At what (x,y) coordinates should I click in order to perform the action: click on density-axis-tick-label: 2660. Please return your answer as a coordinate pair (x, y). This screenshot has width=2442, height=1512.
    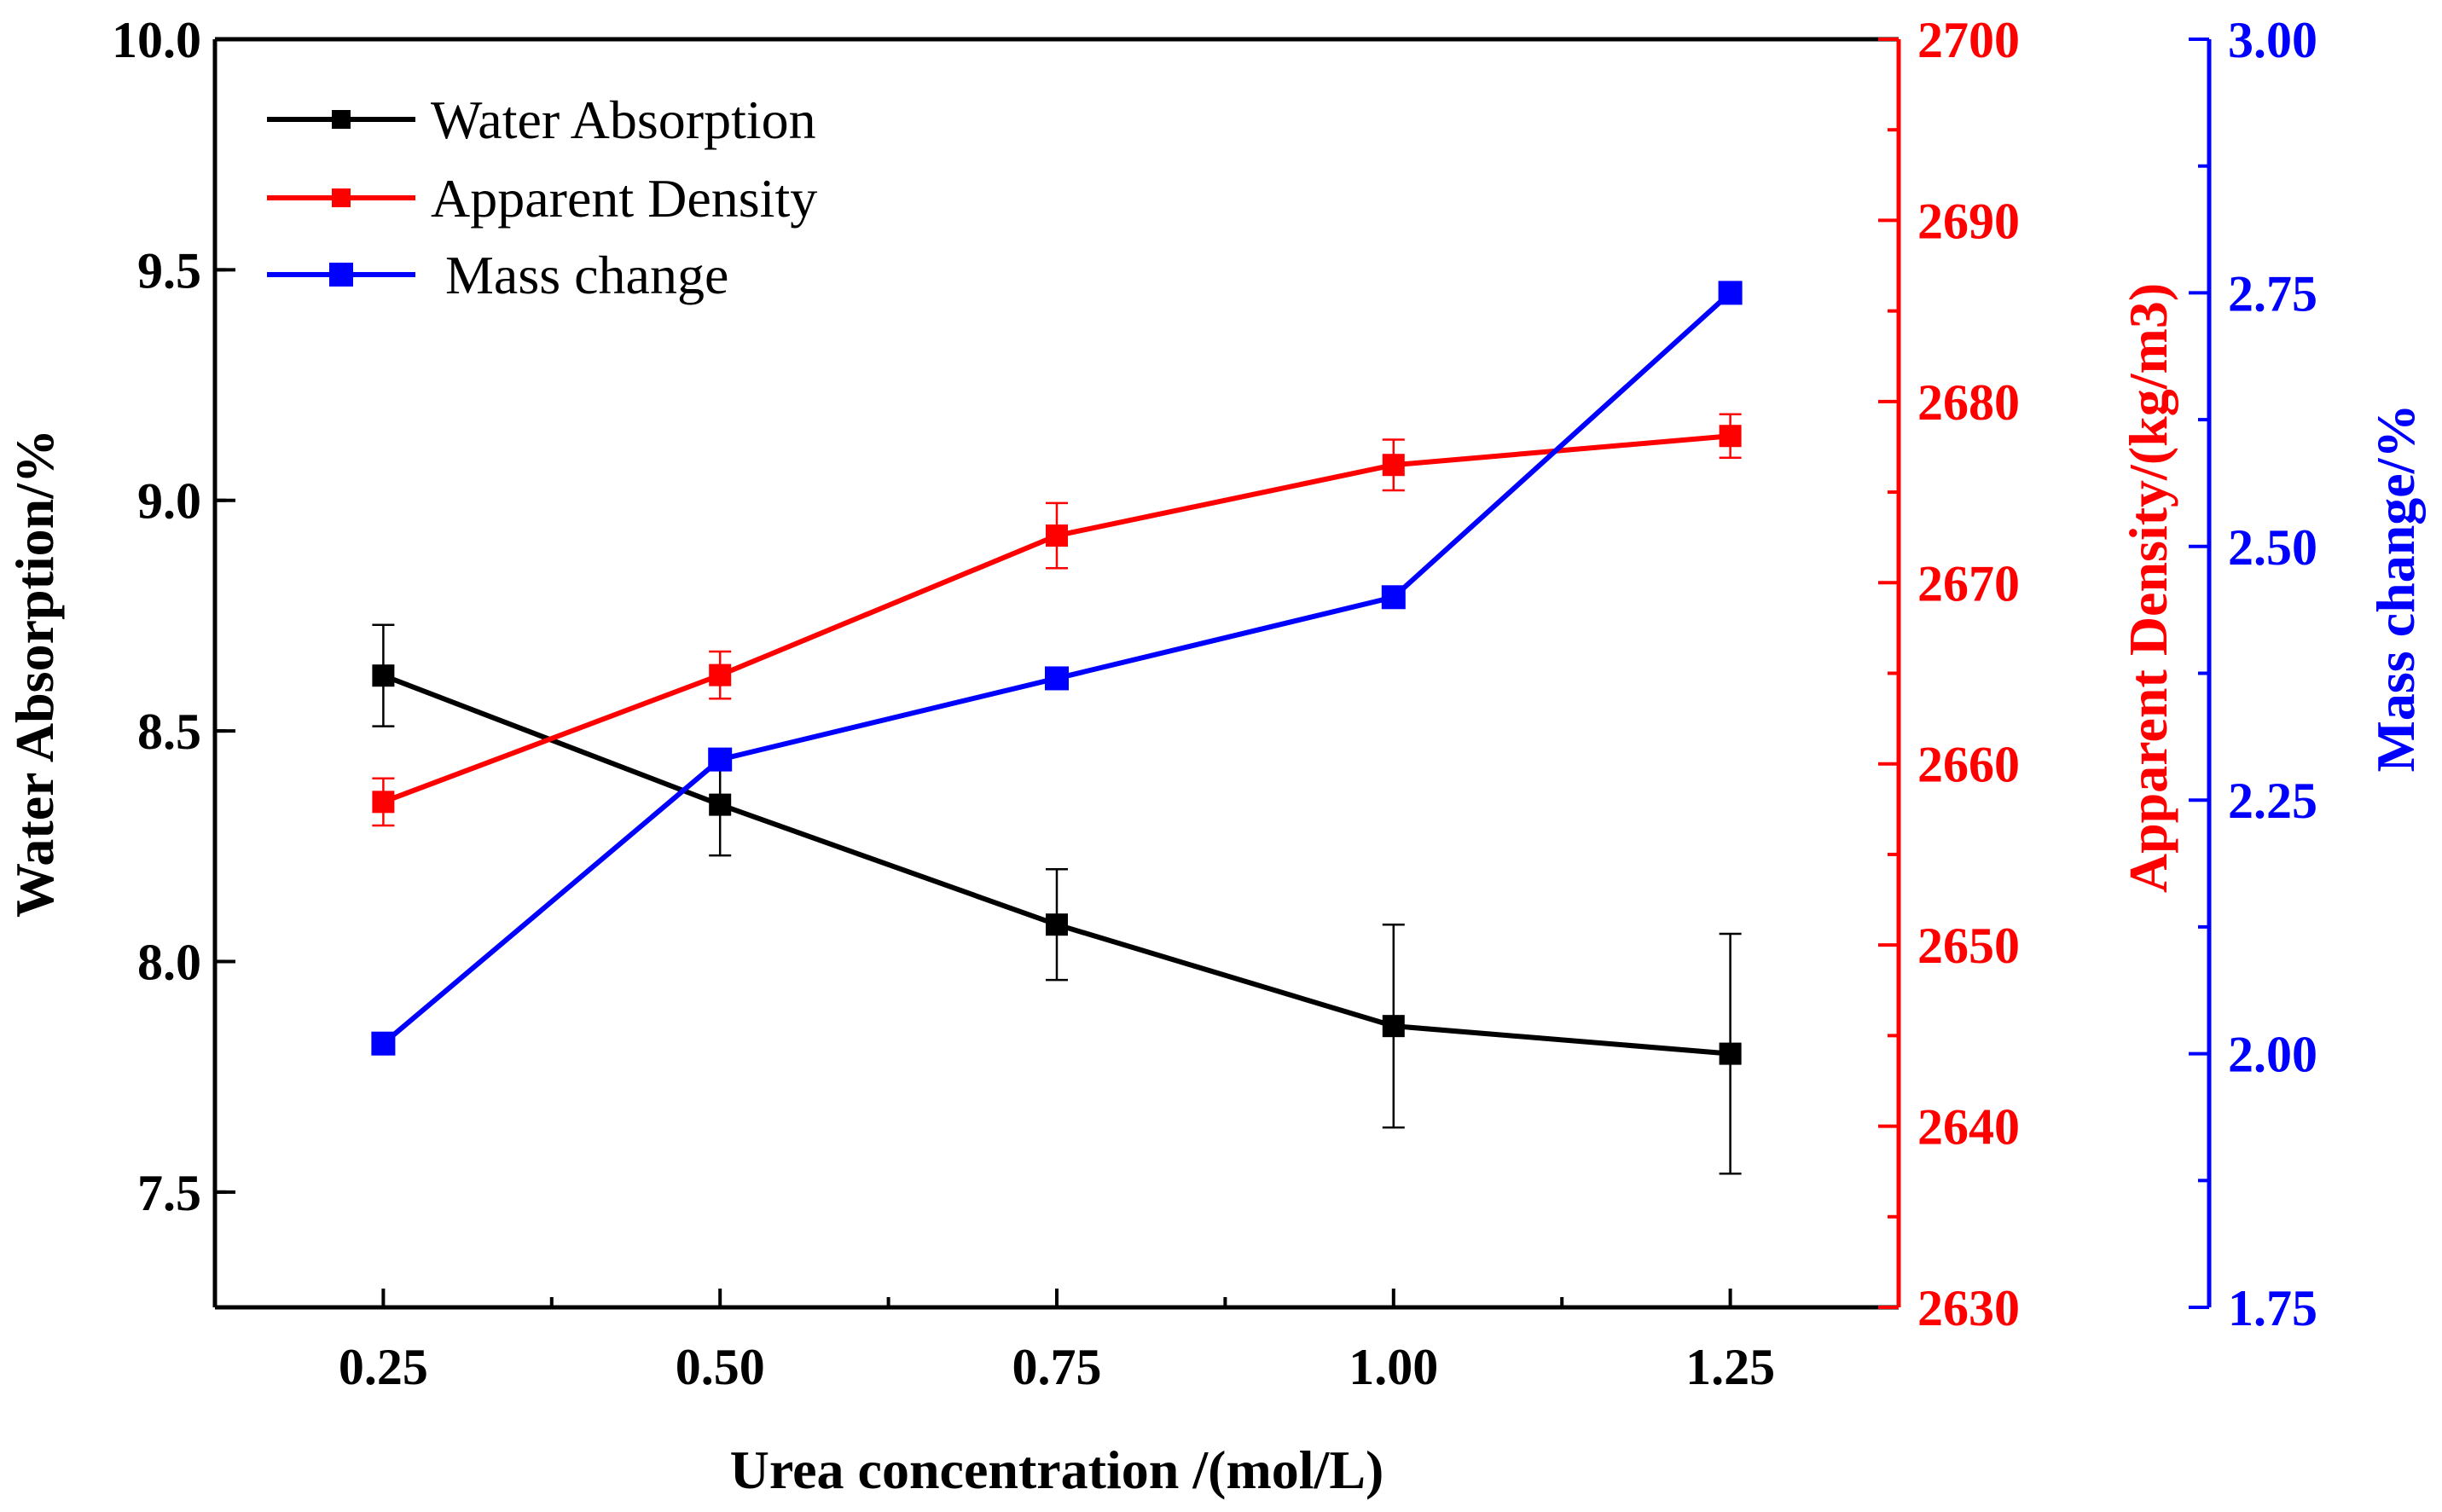
    Looking at the image, I should click on (1968, 765).